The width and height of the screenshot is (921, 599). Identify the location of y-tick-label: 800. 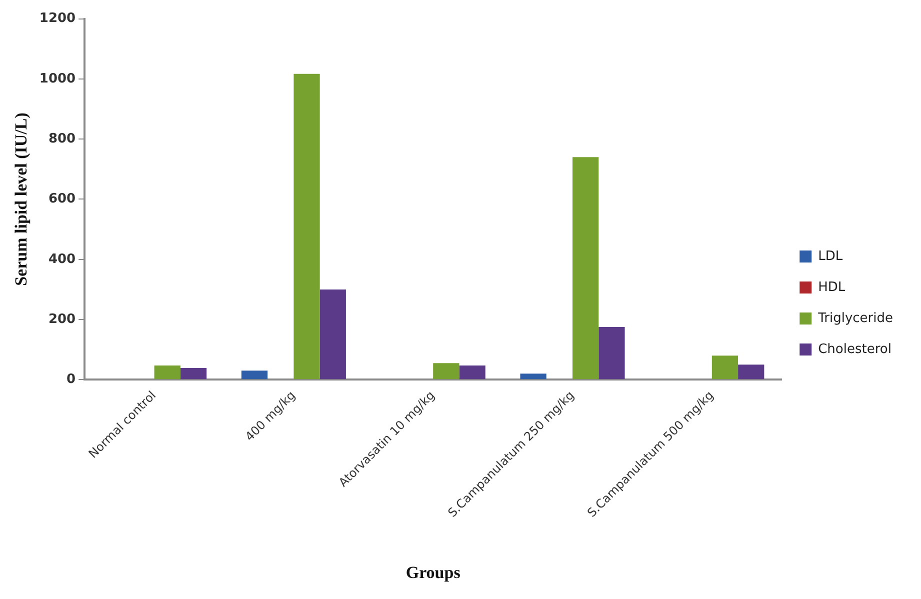
(62, 138).